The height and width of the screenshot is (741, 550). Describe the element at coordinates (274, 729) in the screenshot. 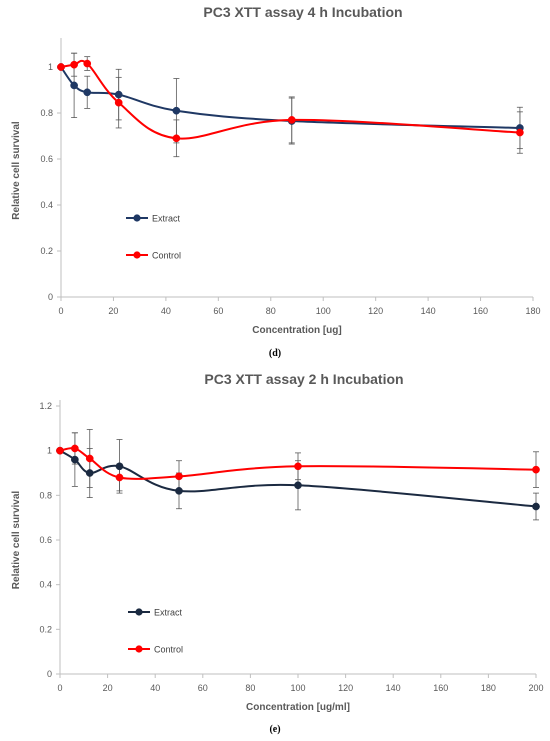

I see `panel-label: (e)` at that location.